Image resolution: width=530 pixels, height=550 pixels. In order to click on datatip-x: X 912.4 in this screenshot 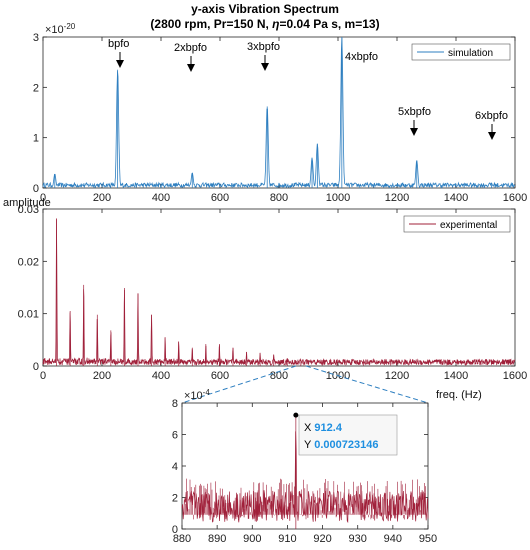, I will do `click(323, 428)`.